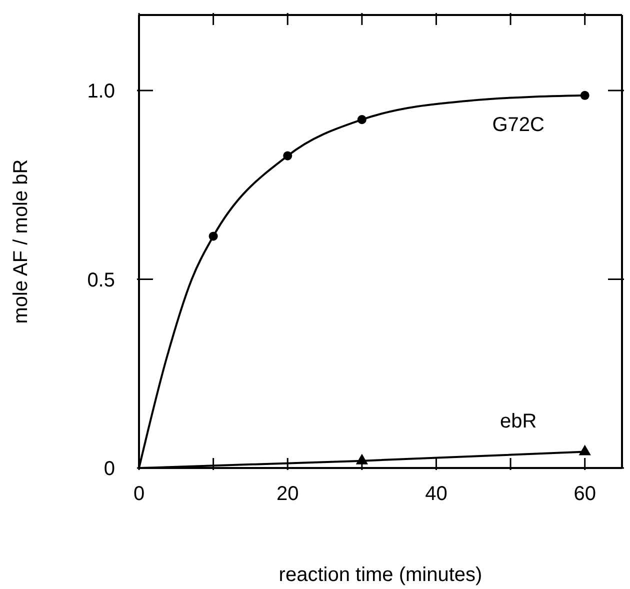 This screenshot has height=589, width=630. What do you see at coordinates (380, 575) in the screenshot?
I see `x-axis-title: reaction time (minutes)` at bounding box center [380, 575].